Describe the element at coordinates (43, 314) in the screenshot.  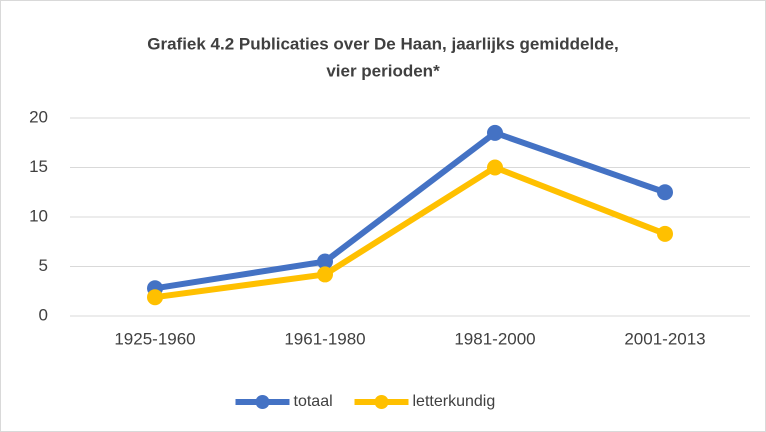
I see `y-tick-label: 0` at that location.